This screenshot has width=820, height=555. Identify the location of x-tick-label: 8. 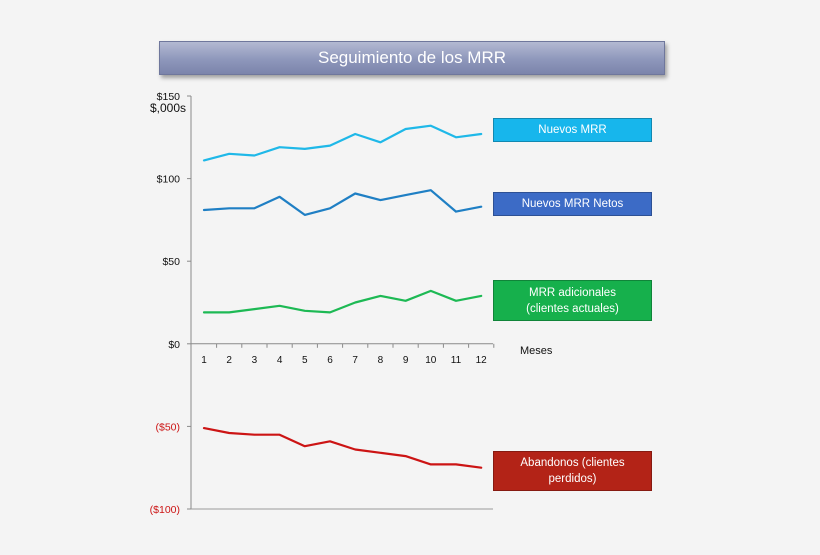
(381, 360).